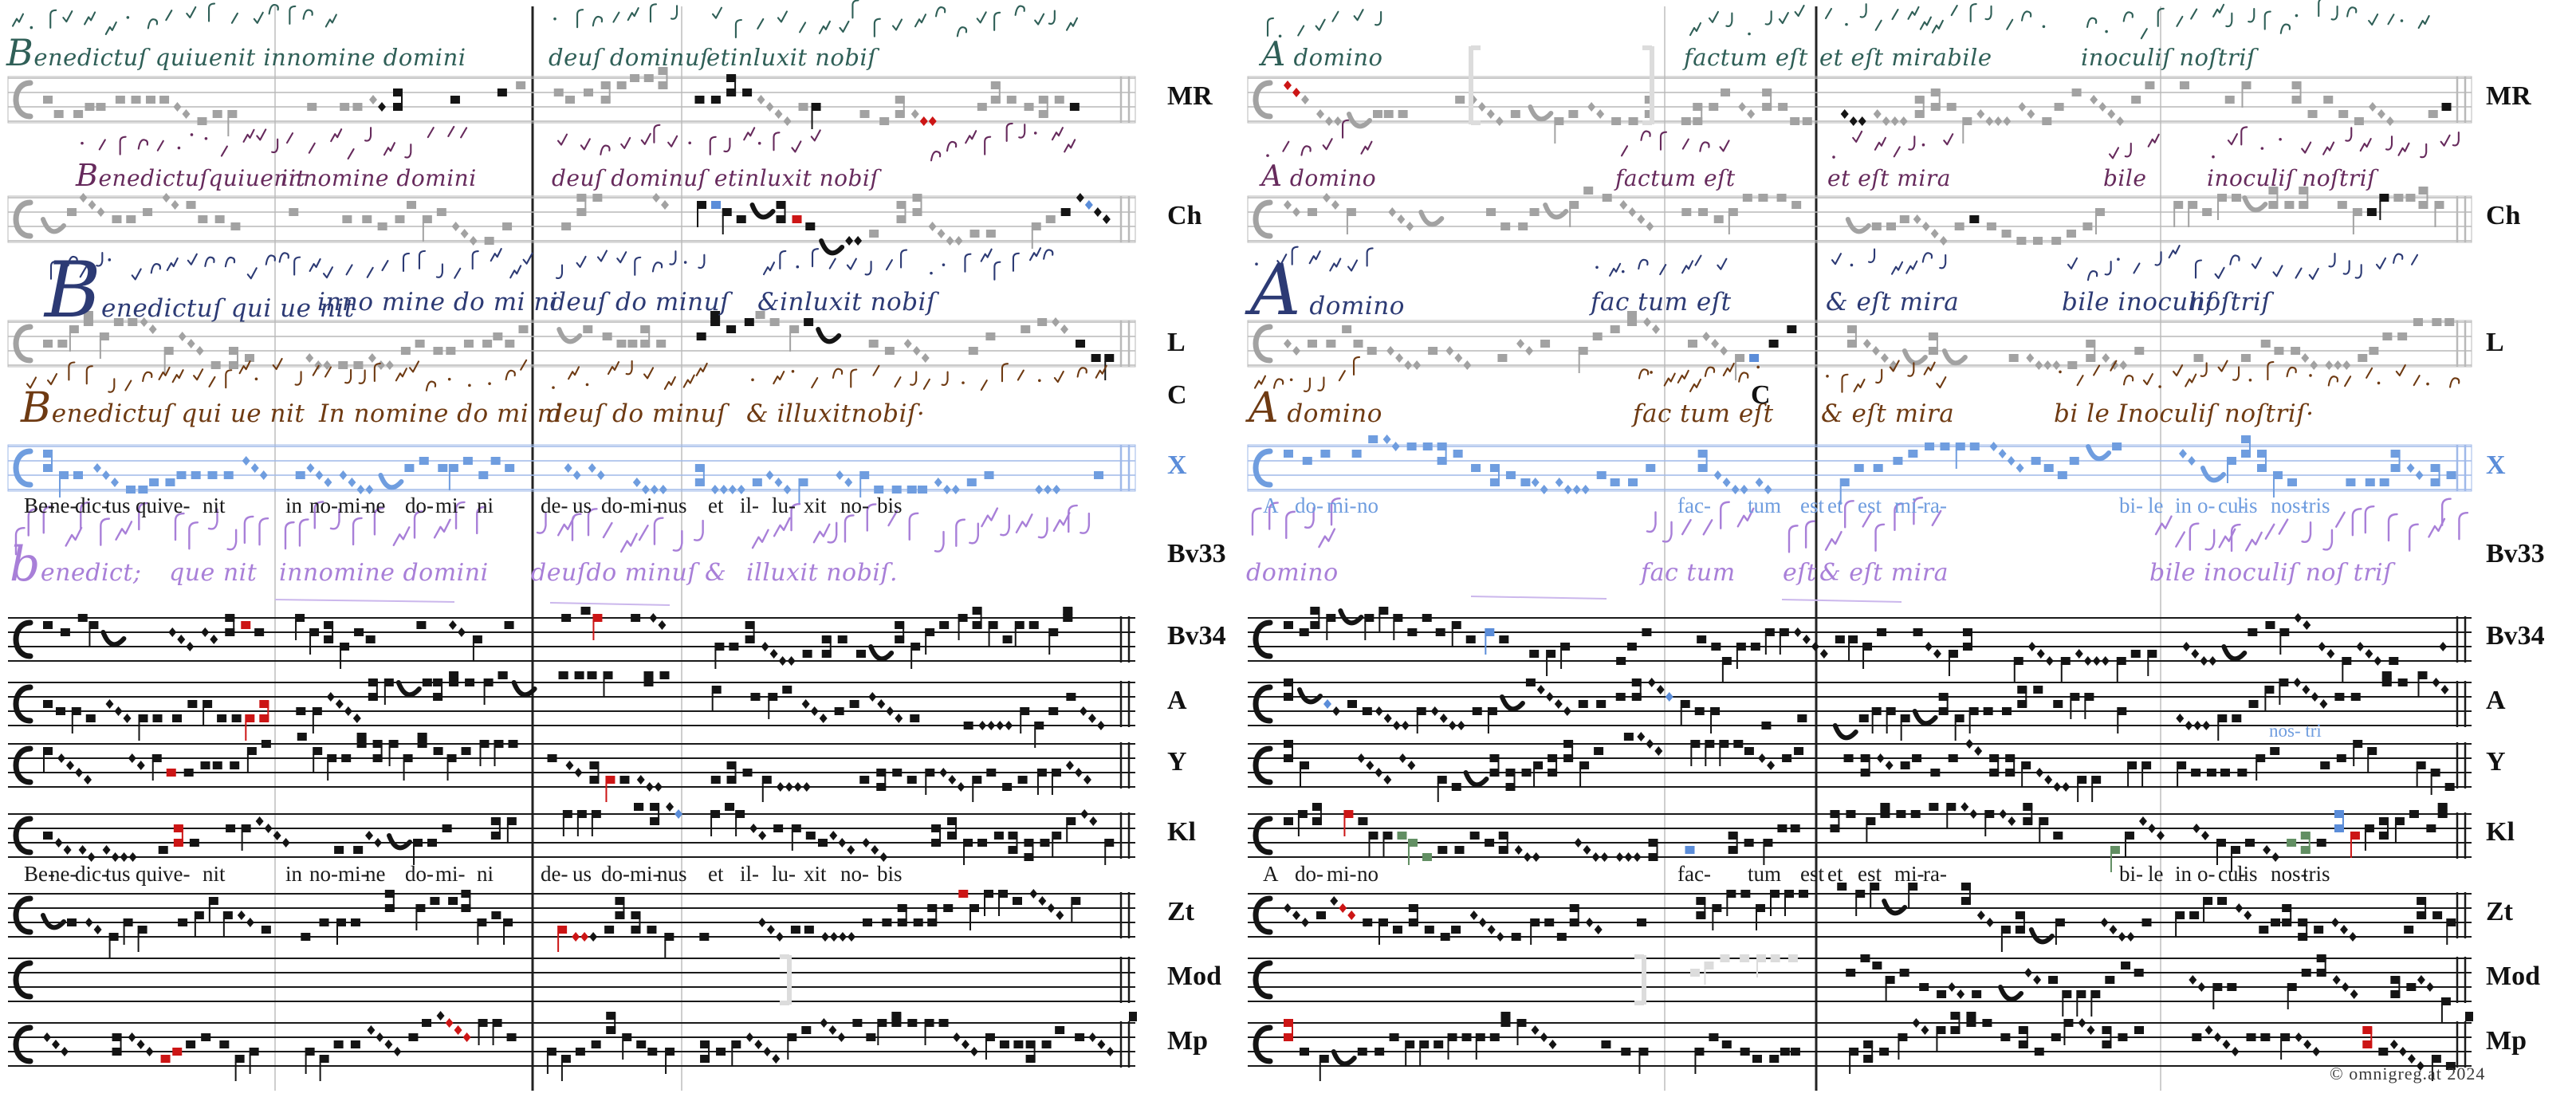 The width and height of the screenshot is (2576, 1113). What do you see at coordinates (573, 1046) in the screenshot?
I see `staff-row-Mp-left` at bounding box center [573, 1046].